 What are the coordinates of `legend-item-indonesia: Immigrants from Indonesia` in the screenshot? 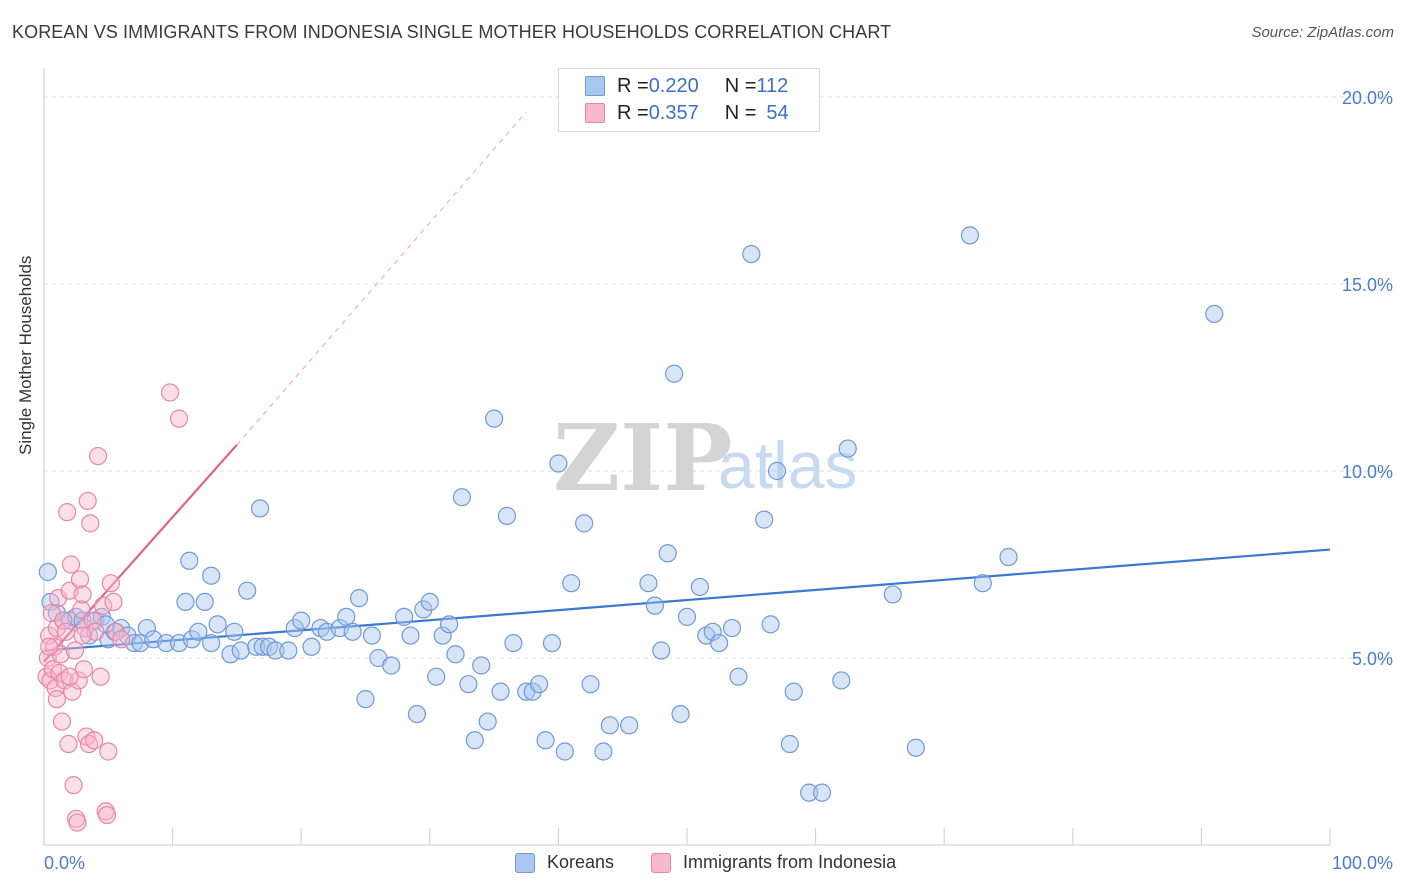 It's located at (773, 862).